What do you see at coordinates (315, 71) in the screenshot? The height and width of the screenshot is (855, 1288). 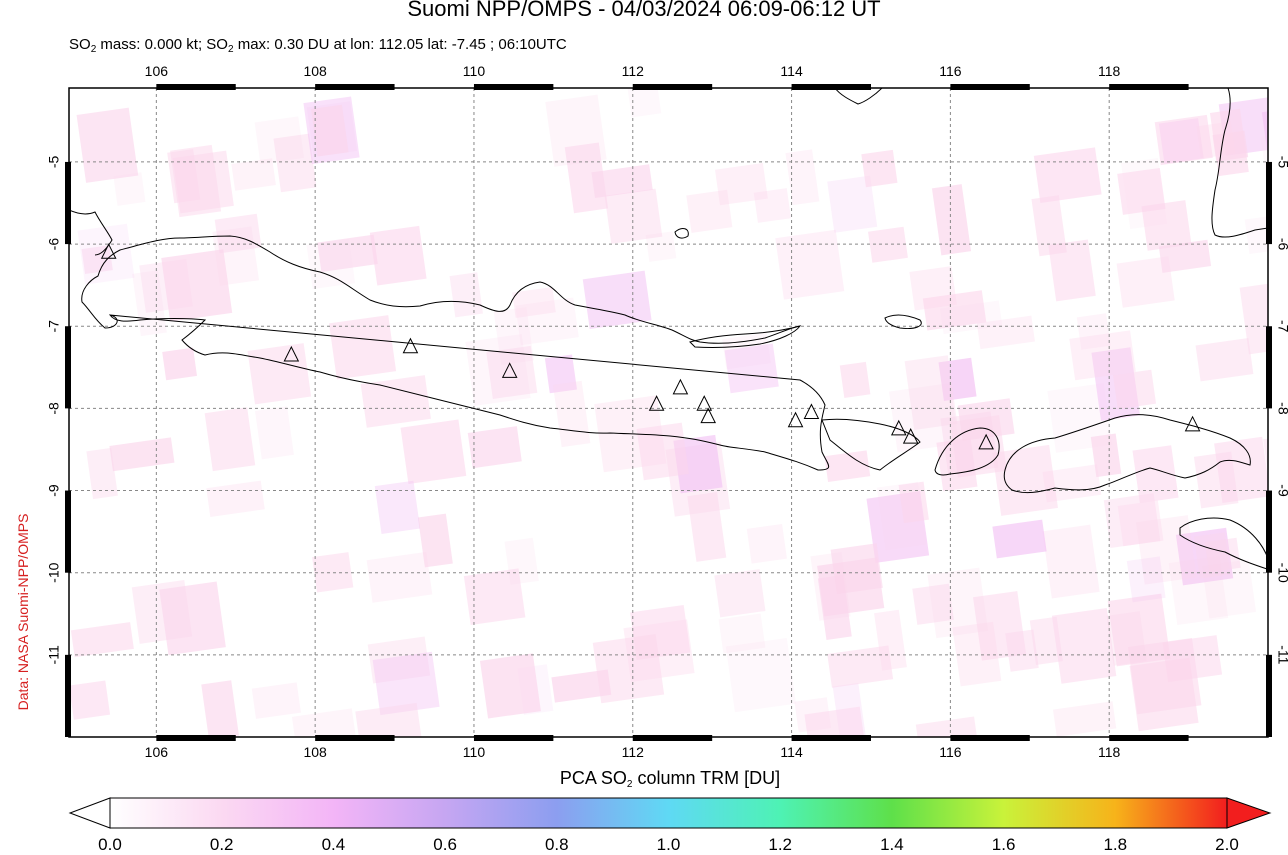 I see `lon-tick-label: 108` at bounding box center [315, 71].